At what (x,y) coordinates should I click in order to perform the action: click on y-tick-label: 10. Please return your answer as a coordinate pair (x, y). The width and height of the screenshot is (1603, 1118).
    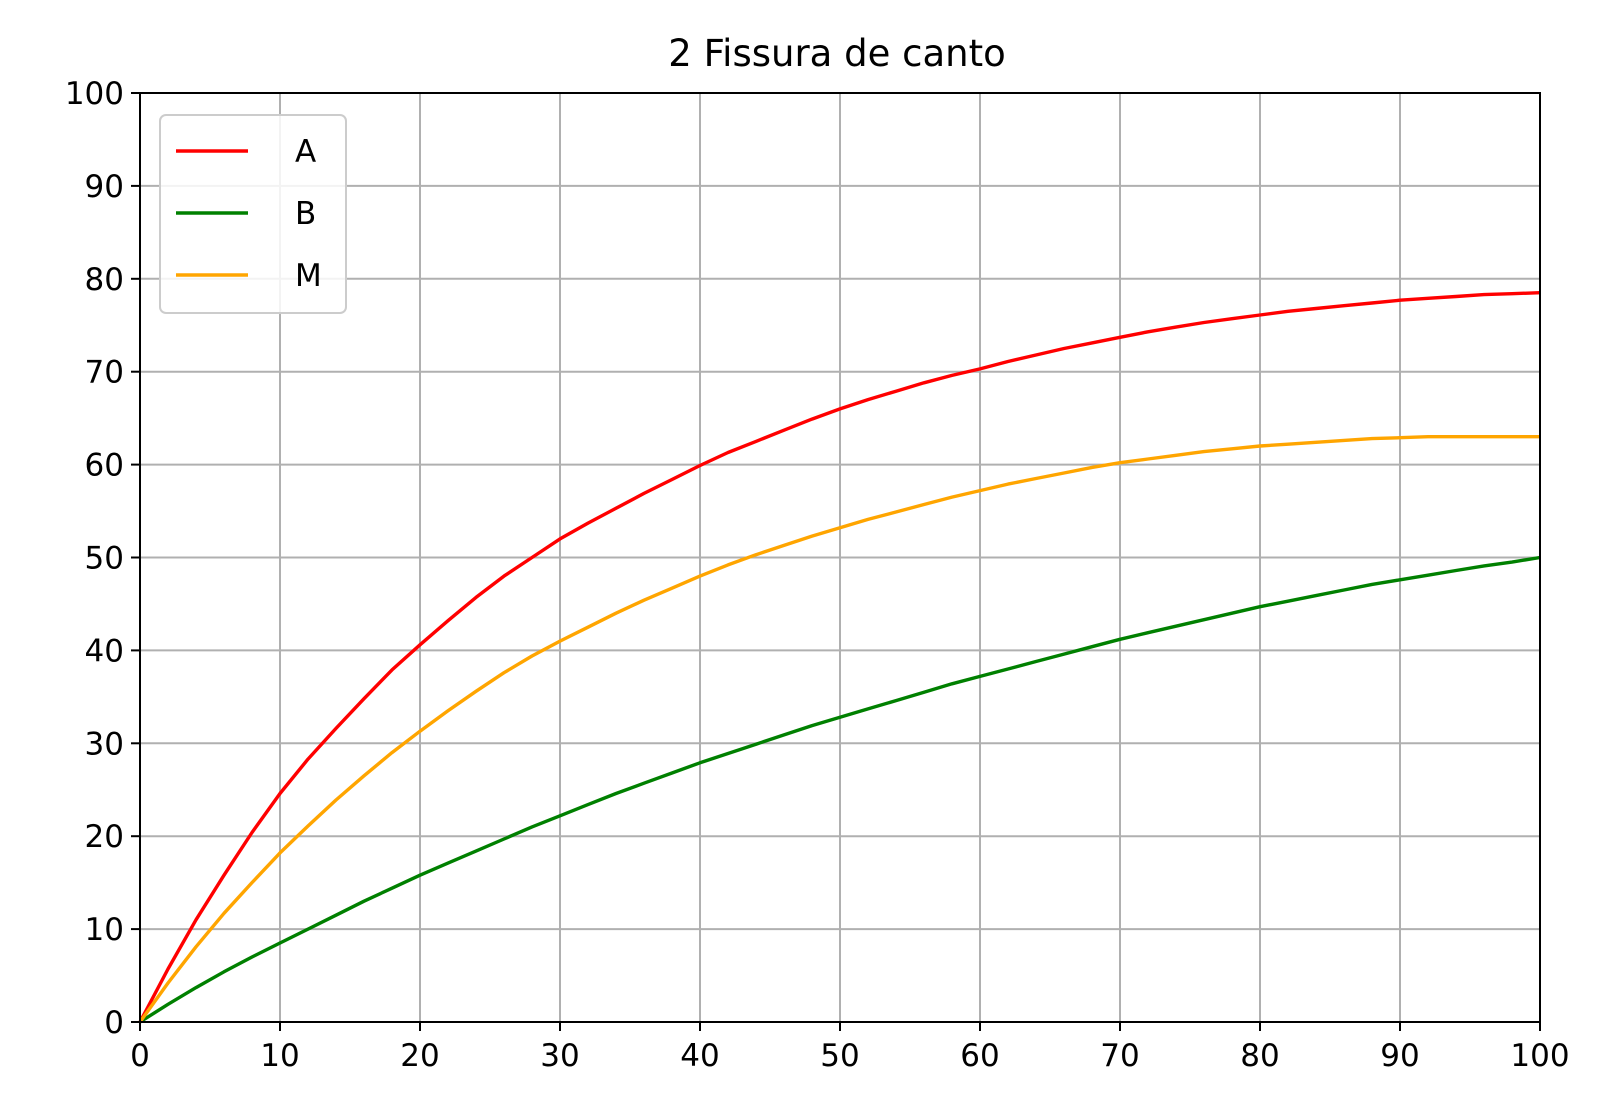
    Looking at the image, I should click on (104, 930).